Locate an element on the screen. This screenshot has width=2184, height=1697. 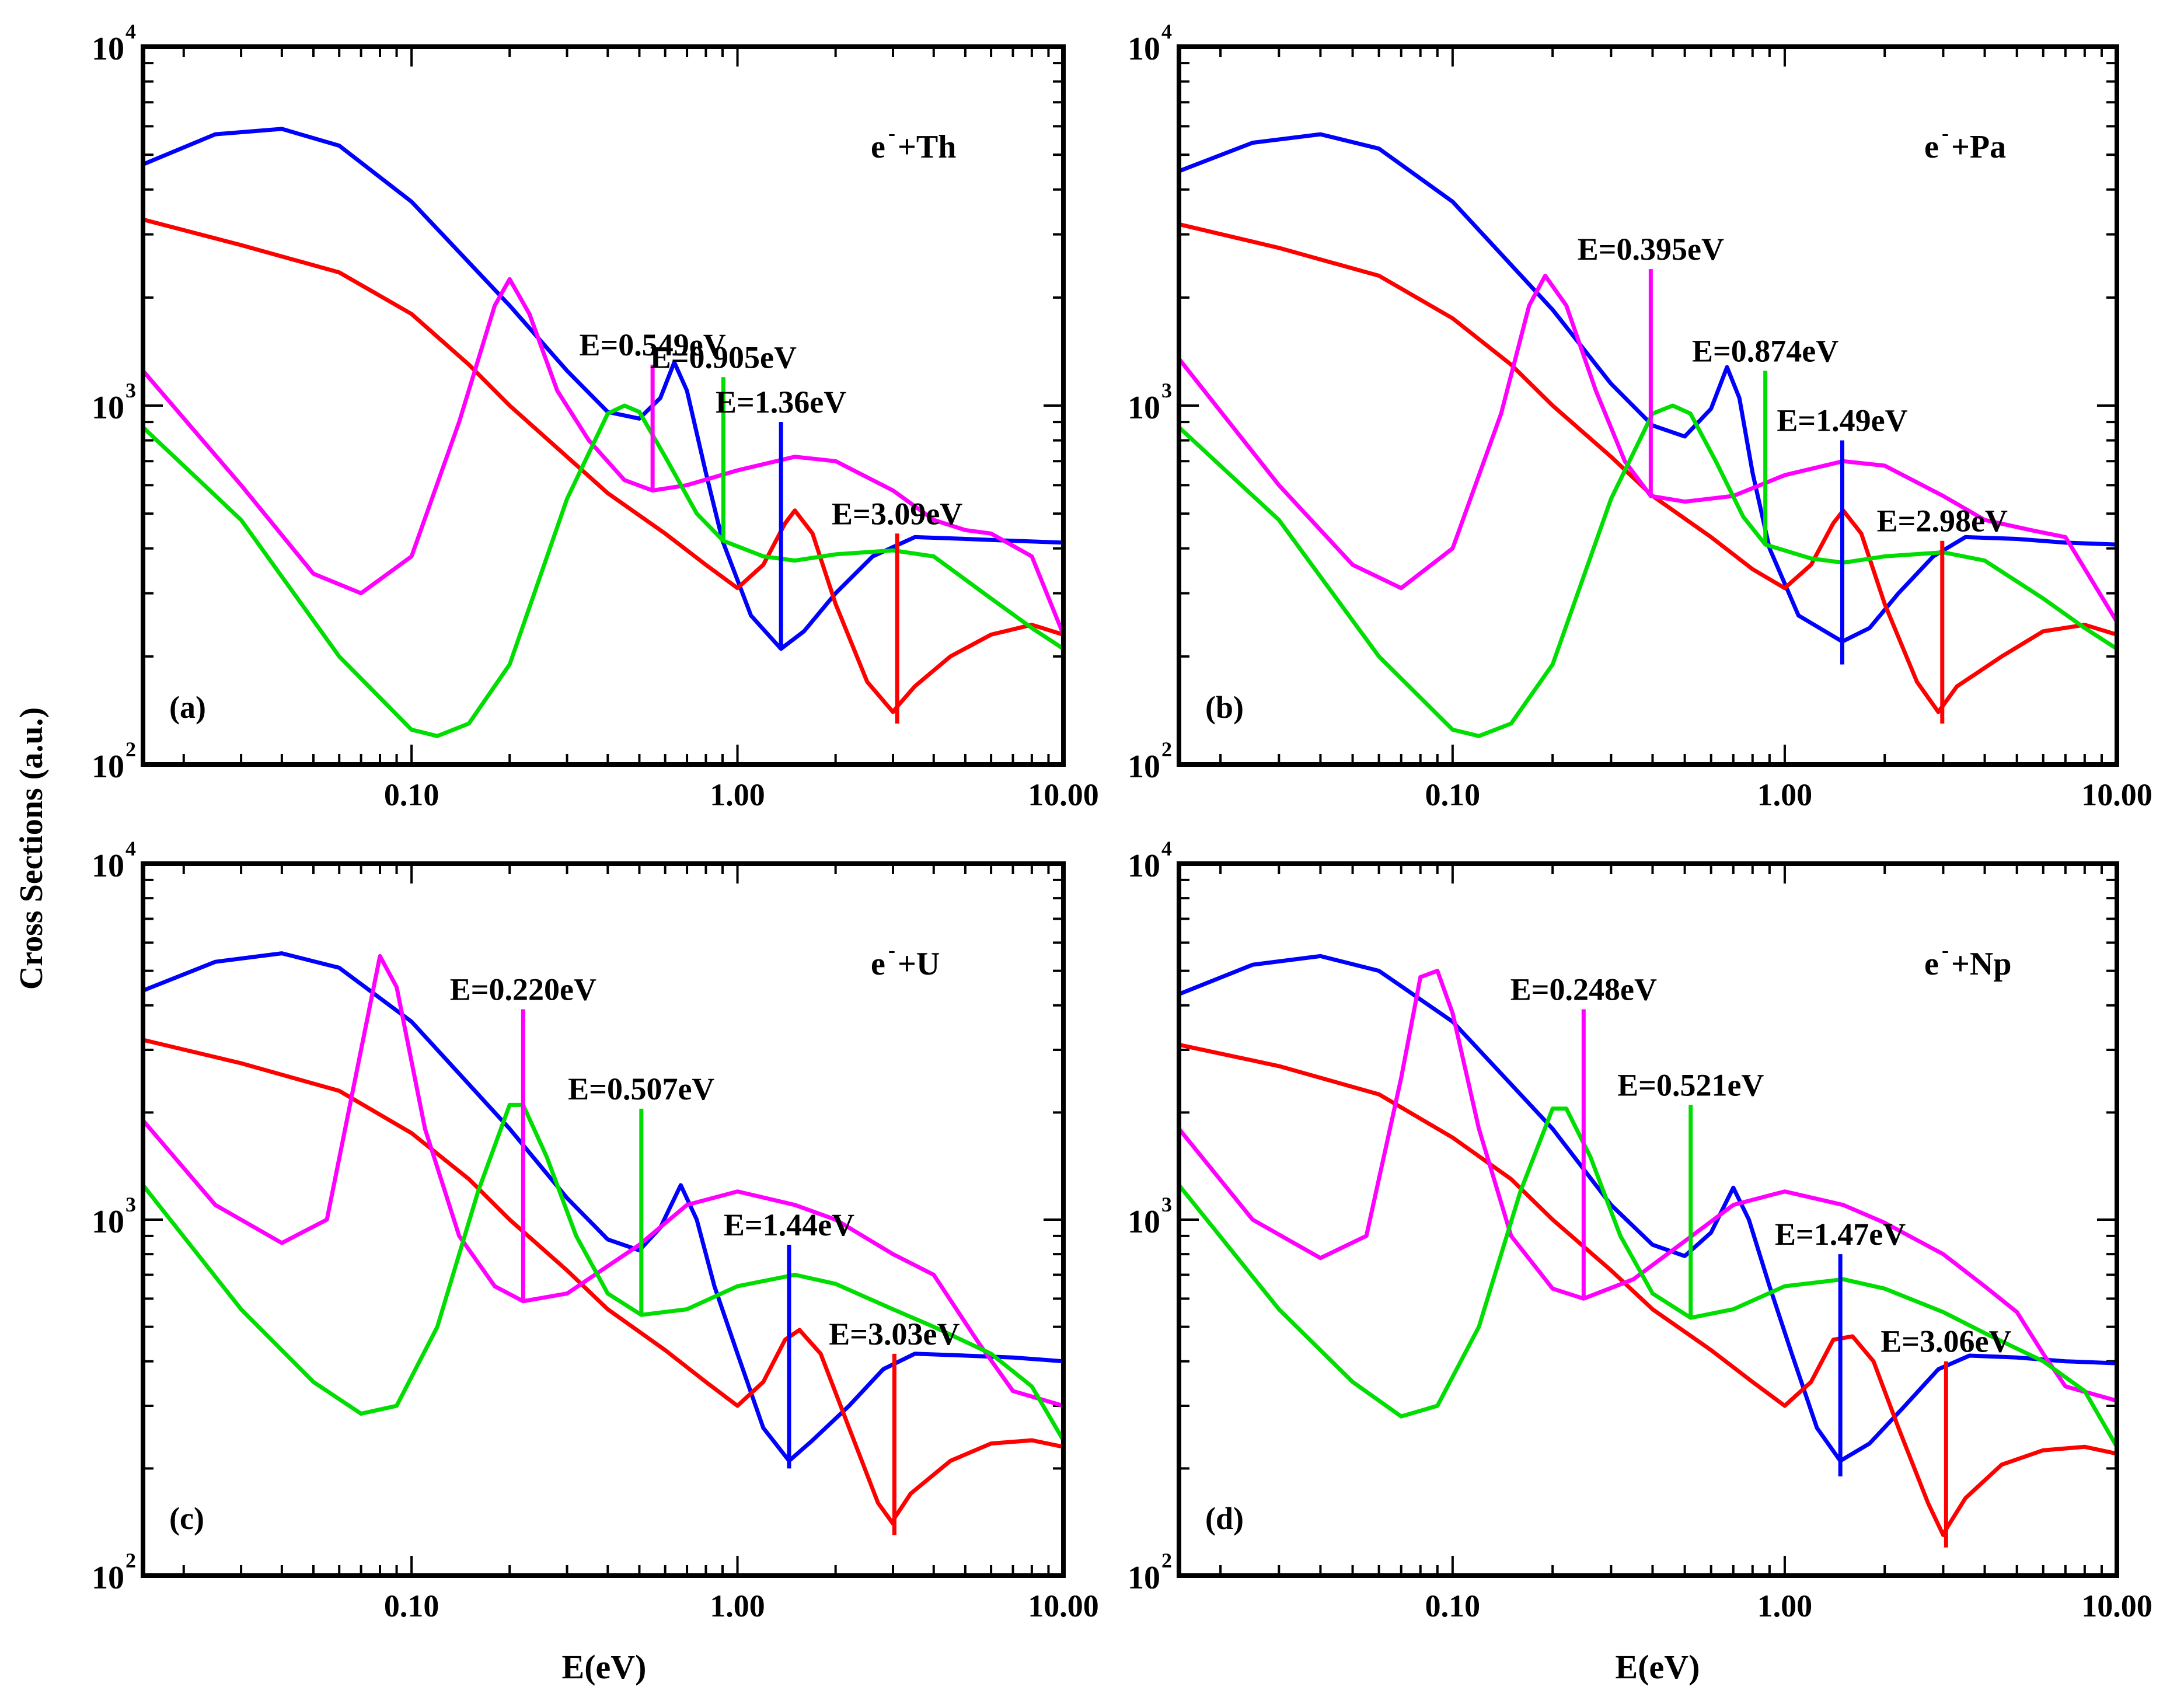
resonance-label: E=2.98eV is located at coordinates (1942, 521).